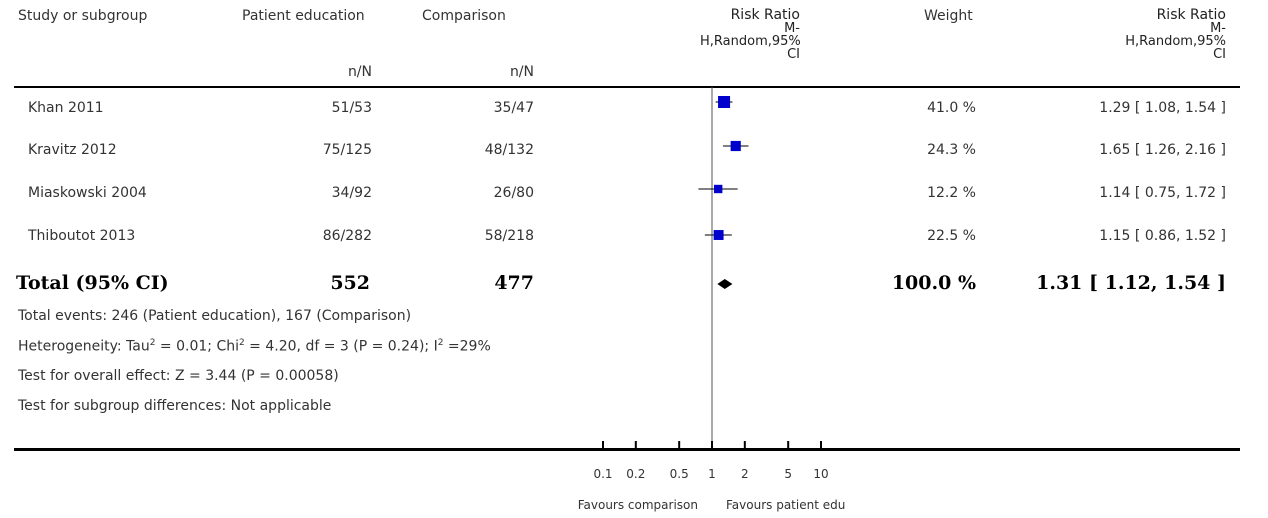 The height and width of the screenshot is (518, 1268). What do you see at coordinates (347, 236) in the screenshot?
I see `study-patient-education: 86/282` at bounding box center [347, 236].